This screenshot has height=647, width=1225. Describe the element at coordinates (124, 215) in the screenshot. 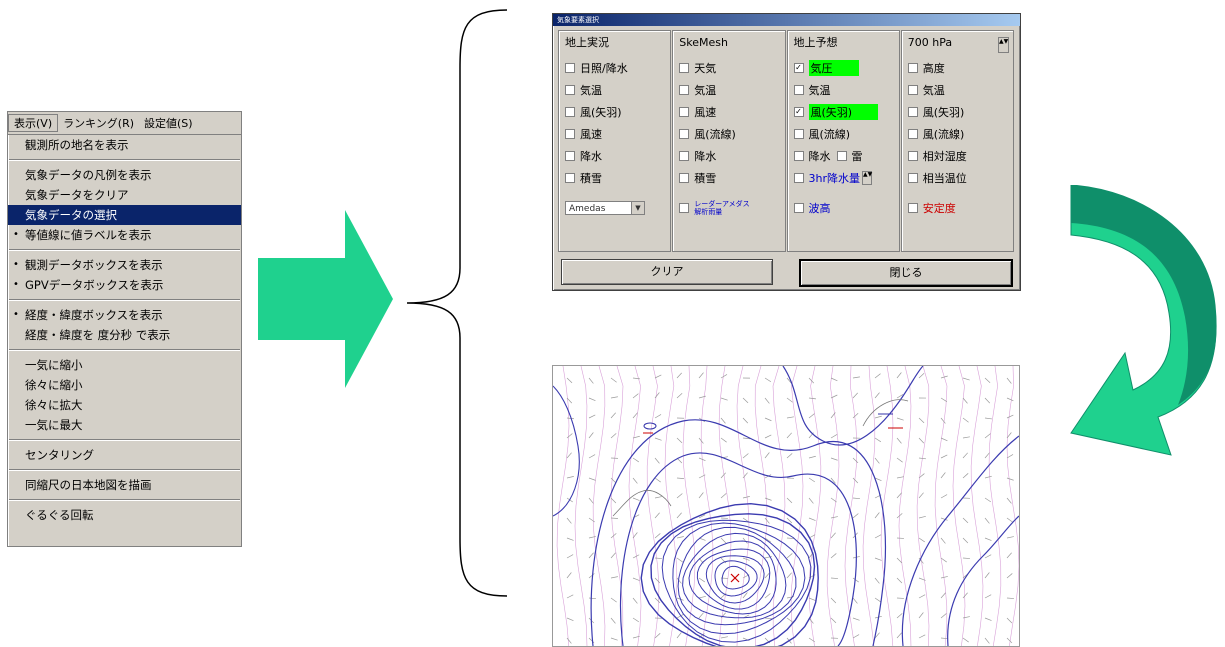

I see `menu-item: 気象データの選択` at that location.